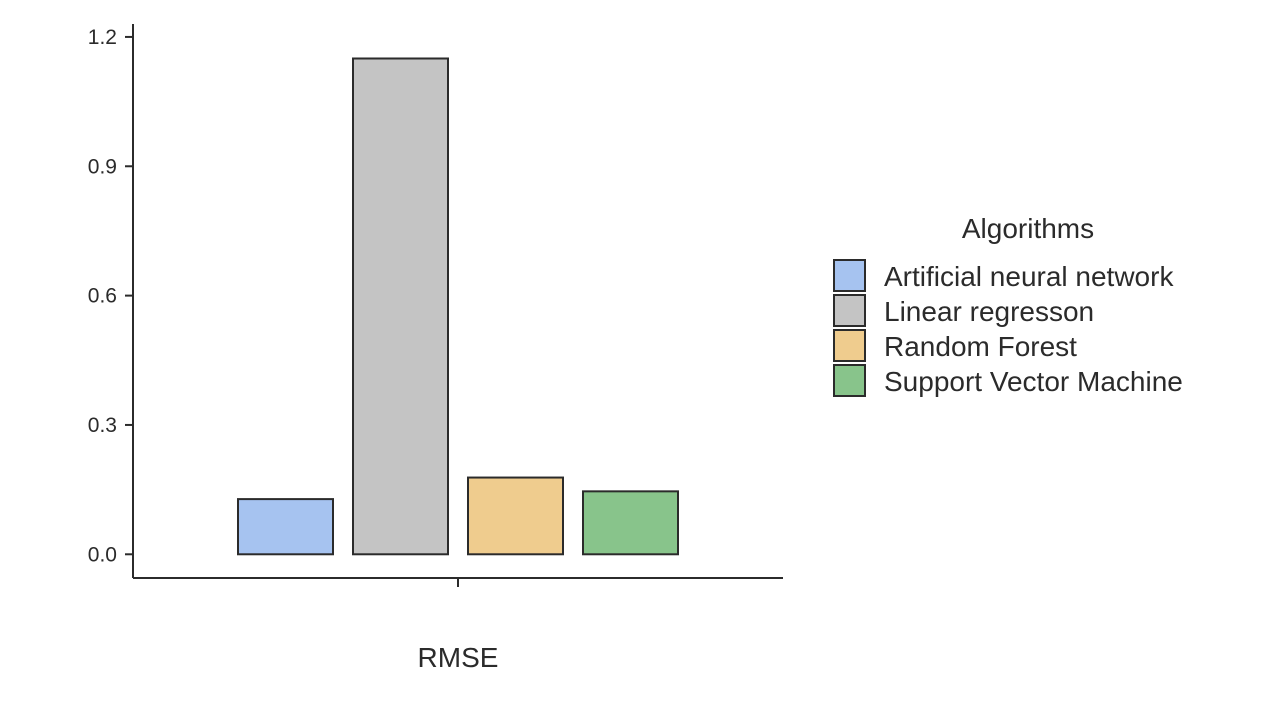 The width and height of the screenshot is (1270, 705). Describe the element at coordinates (458, 657) in the screenshot. I see `x-tick-label: RMSE` at that location.